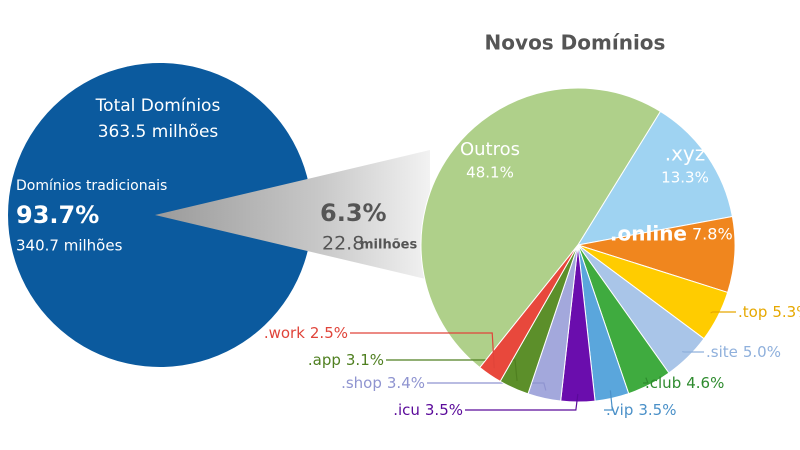 The width and height of the screenshot is (800, 450). What do you see at coordinates (490, 173) in the screenshot?
I see `data-label: 48.1%` at bounding box center [490, 173].